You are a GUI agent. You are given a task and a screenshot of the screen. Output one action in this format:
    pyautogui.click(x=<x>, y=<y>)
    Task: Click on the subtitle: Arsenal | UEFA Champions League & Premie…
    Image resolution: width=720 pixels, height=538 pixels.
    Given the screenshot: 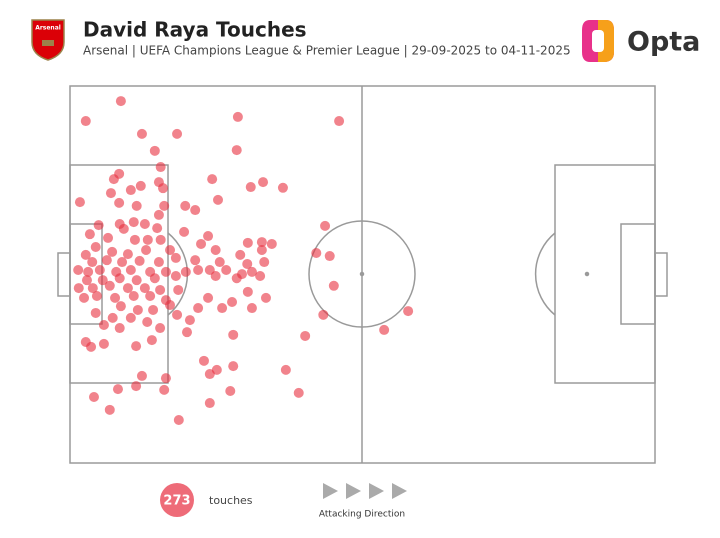 What is the action you would take?
    pyautogui.click(x=327, y=51)
    